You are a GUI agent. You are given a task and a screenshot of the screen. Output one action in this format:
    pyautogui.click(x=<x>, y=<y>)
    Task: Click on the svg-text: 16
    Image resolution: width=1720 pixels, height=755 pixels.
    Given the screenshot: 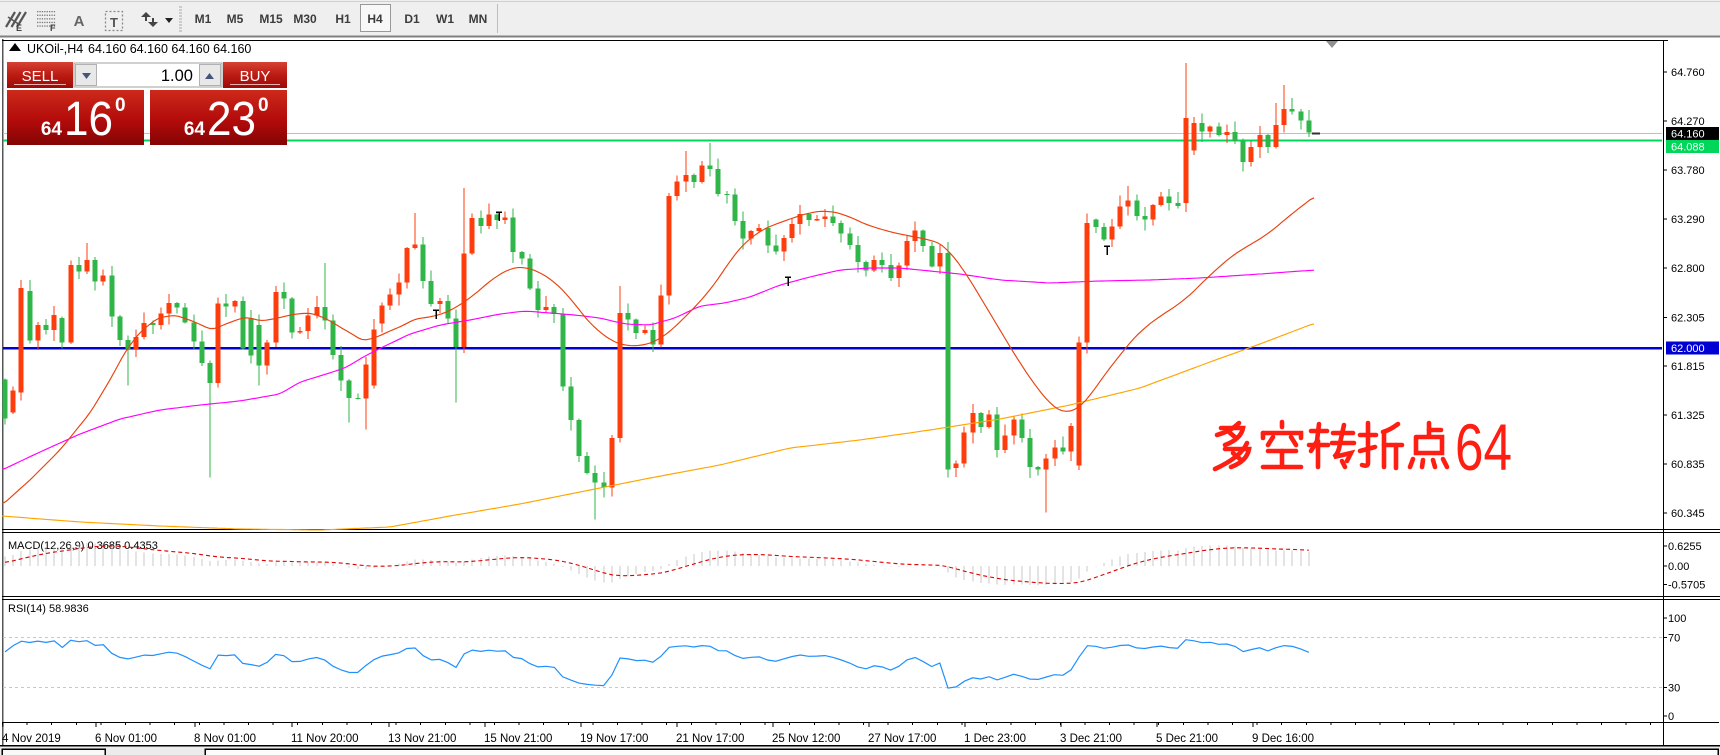 What is the action you would take?
    pyautogui.click(x=88, y=119)
    